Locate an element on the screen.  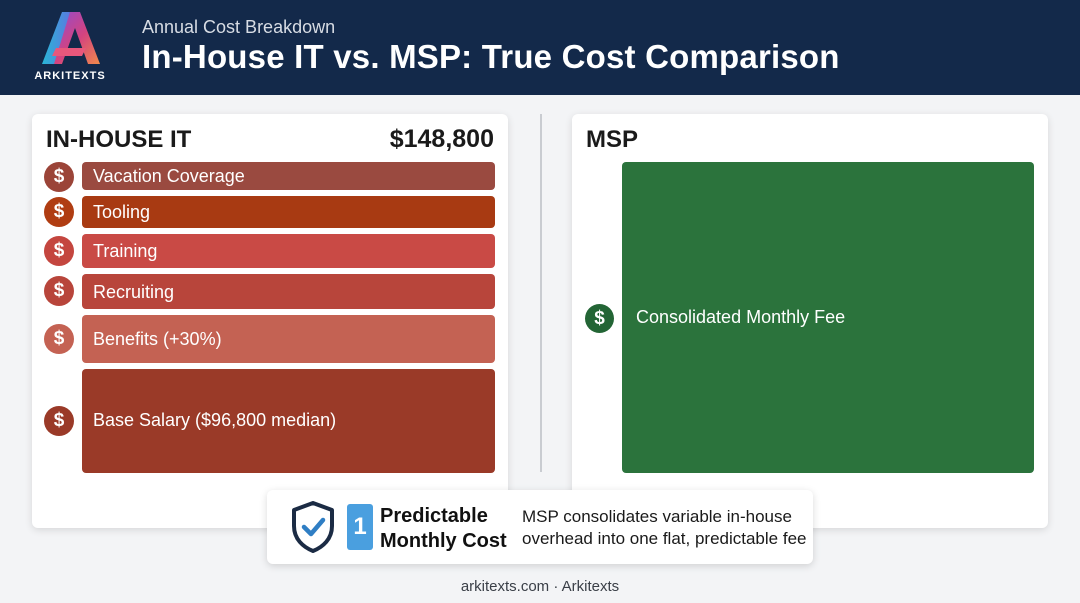
cost-bar: Benefits (+30%) is located at coordinates (288, 339).